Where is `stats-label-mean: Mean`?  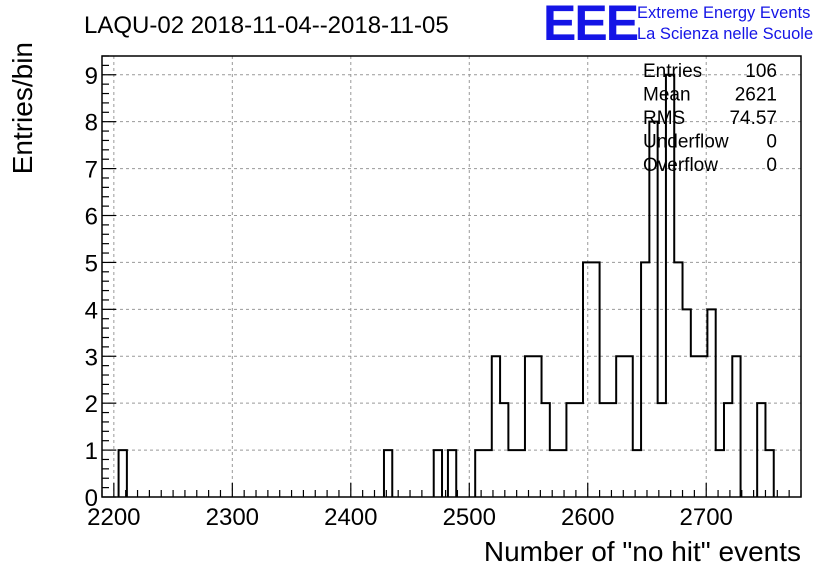
stats-label-mean: Mean is located at coordinates (667, 95).